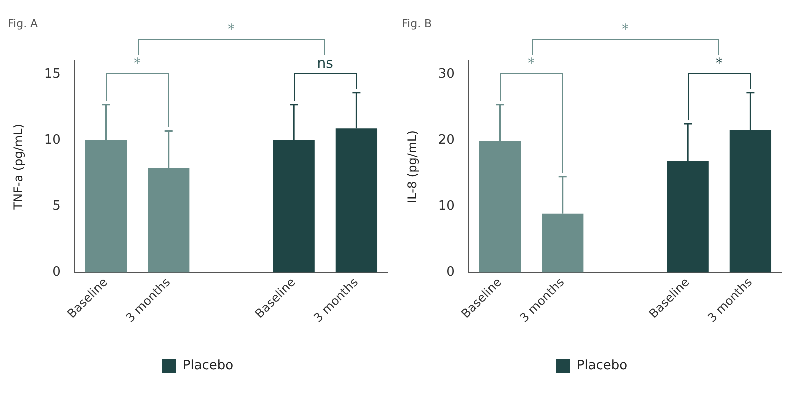  What do you see at coordinates (23, 23) in the screenshot?
I see `chart-title: Fig. A` at bounding box center [23, 23].